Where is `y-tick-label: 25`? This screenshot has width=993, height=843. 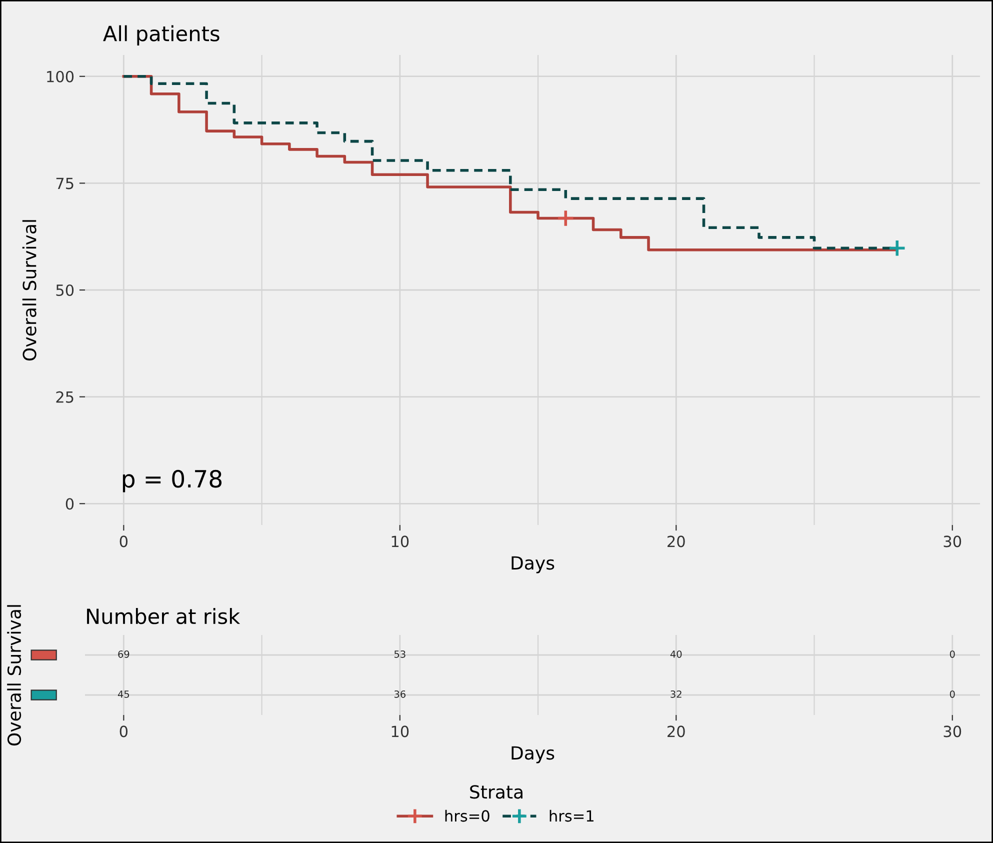 y-tick-label: 25 is located at coordinates (65, 397).